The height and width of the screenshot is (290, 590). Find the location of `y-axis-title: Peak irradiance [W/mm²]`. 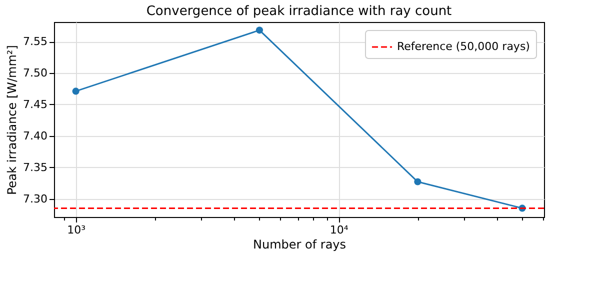

y-axis-title: Peak irradiance [W/mm²] is located at coordinates (12, 120).